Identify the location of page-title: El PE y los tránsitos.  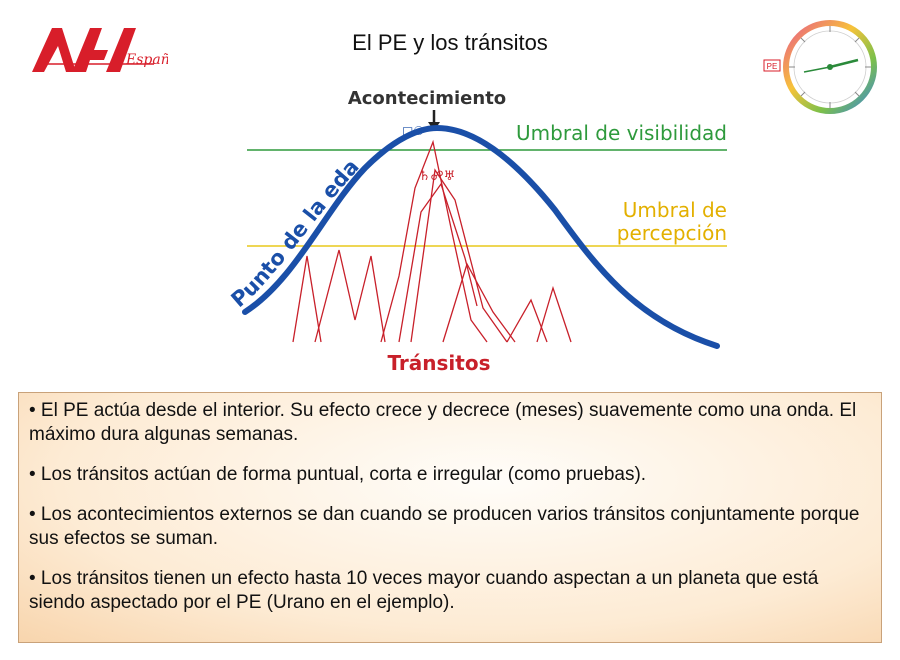
(450, 42).